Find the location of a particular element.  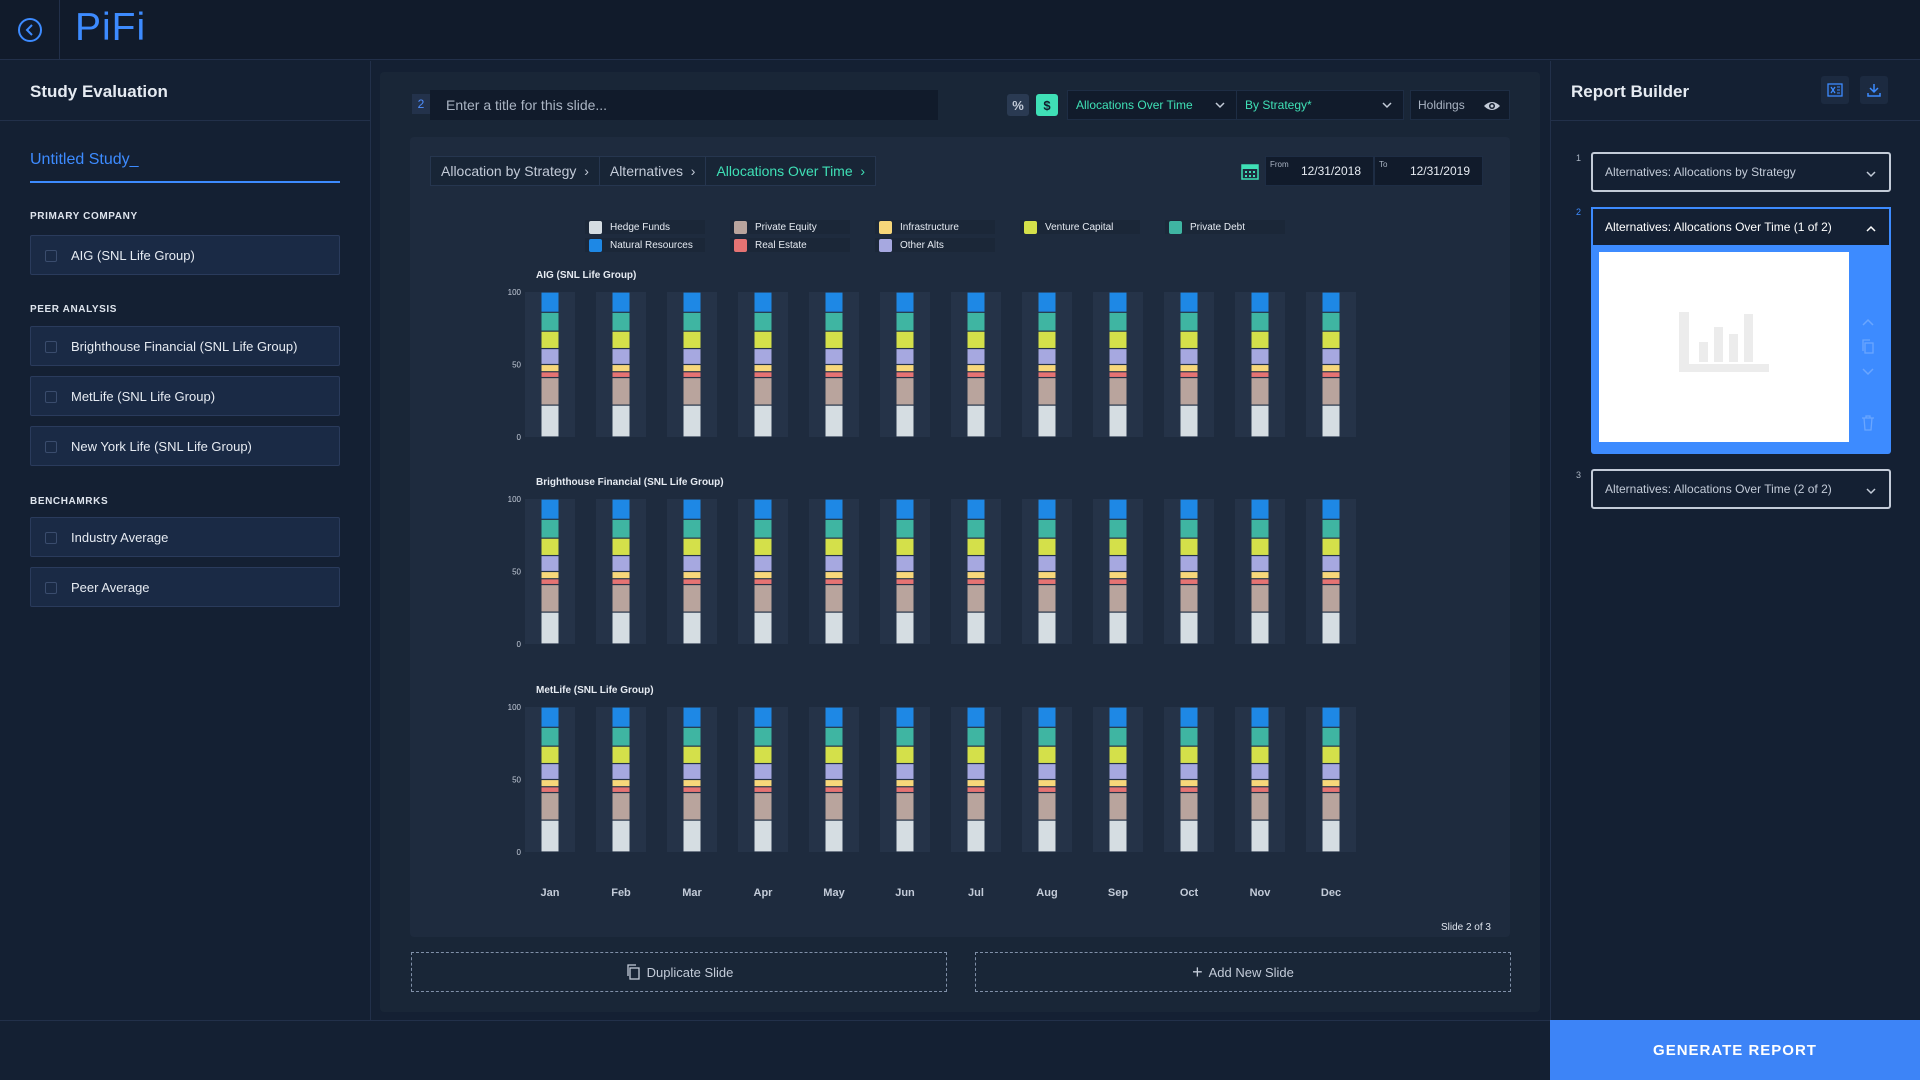

slide-thumbnail is located at coordinates (1724, 347).